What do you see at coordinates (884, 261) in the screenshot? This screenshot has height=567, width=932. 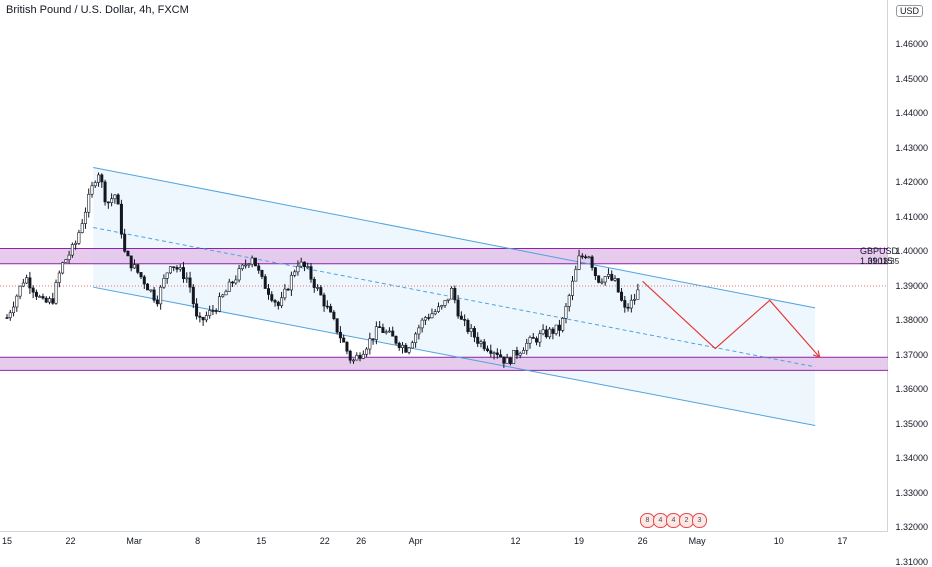 I see `bar-countdown: 01:18:35` at bounding box center [884, 261].